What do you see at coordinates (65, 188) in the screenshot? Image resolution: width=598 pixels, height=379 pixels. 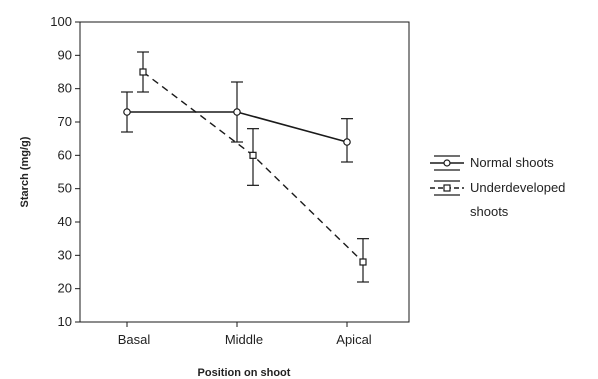 I see `y-tick-label-50: 50` at bounding box center [65, 188].